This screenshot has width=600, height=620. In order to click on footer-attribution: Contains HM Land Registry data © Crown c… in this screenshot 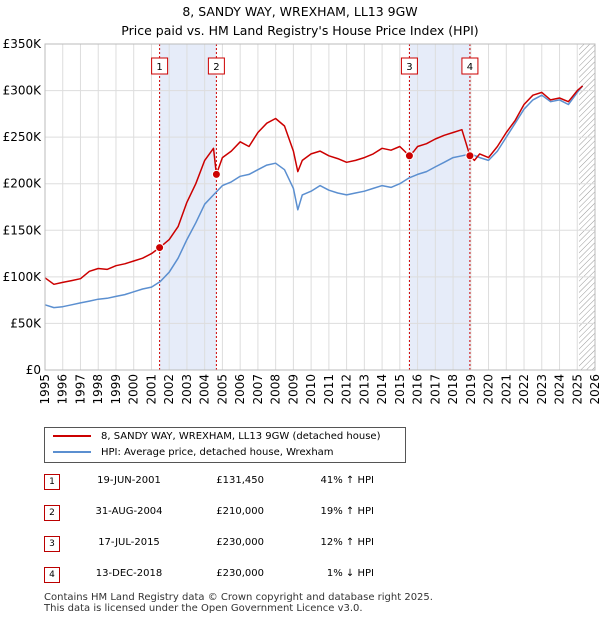, I will do `click(238, 603)`.